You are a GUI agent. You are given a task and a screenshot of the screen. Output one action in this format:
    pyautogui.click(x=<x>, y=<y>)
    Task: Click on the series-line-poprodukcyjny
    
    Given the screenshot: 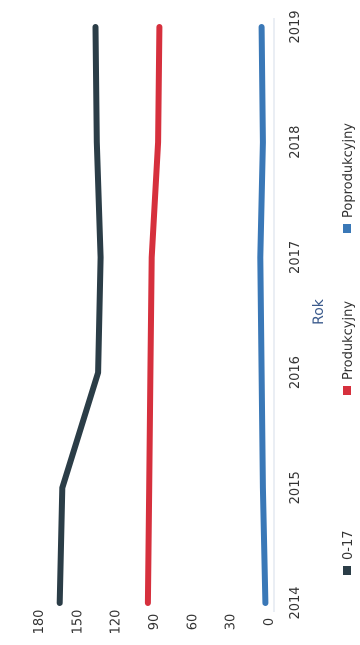 What is the action you would take?
    pyautogui.click(x=263, y=315)
    